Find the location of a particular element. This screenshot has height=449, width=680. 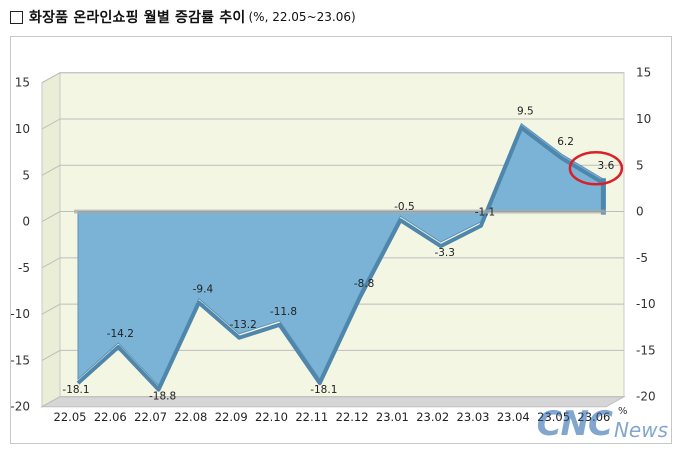

watermark-suffix: News is located at coordinates (640, 430).